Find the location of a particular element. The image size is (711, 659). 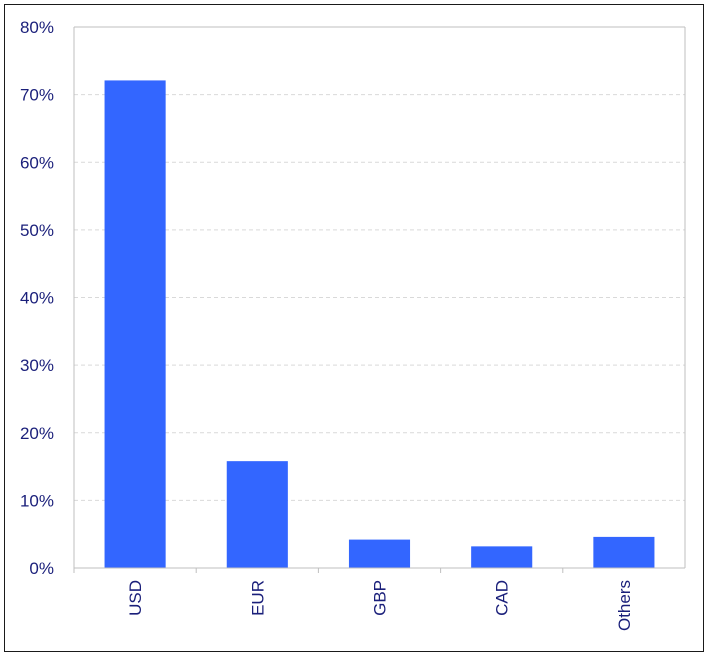

y-tick-label: 30% is located at coordinates (37, 365).